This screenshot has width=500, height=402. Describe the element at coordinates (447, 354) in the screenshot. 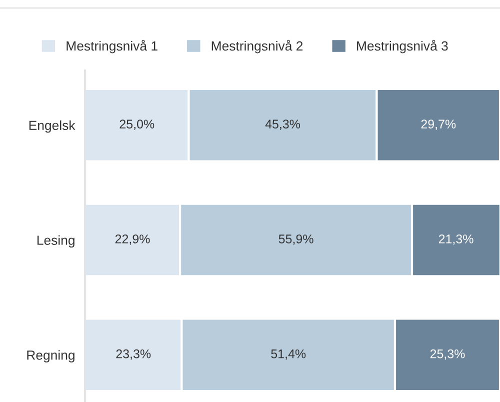

I see `data-label: 25,3%` at that location.